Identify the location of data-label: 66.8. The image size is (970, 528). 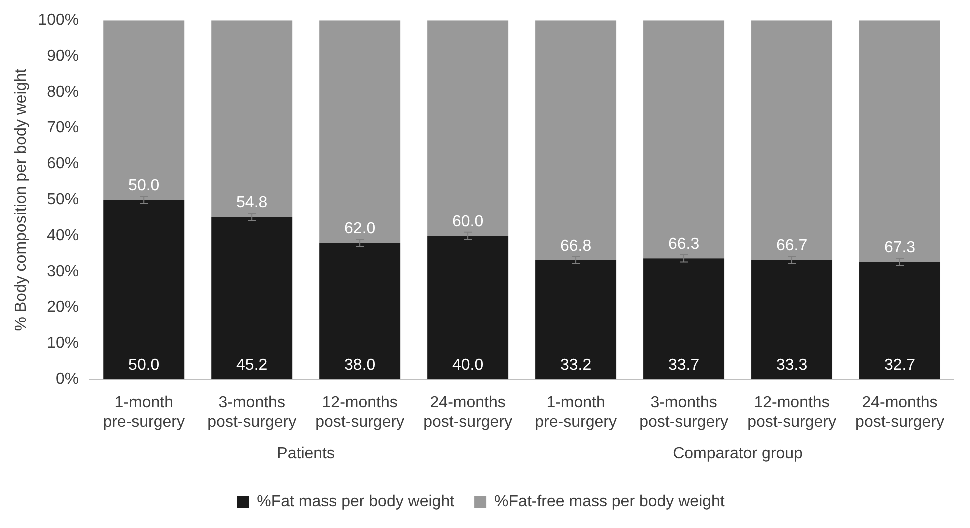
(576, 246).